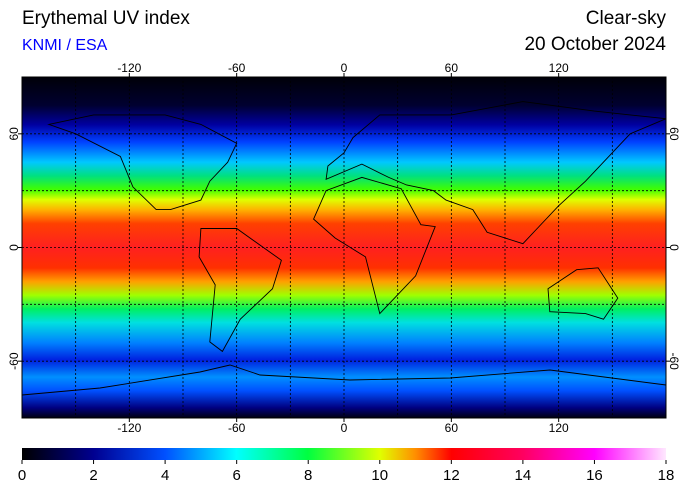 This screenshot has width=688, height=490. Describe the element at coordinates (65, 45) in the screenshot. I see `source: KNMI / ESA` at that location.